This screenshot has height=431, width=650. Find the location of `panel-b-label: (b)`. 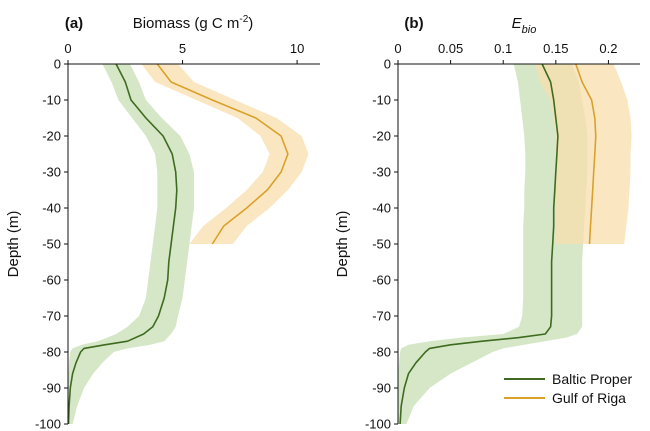

panel-b-label: (b) is located at coordinates (413, 23).